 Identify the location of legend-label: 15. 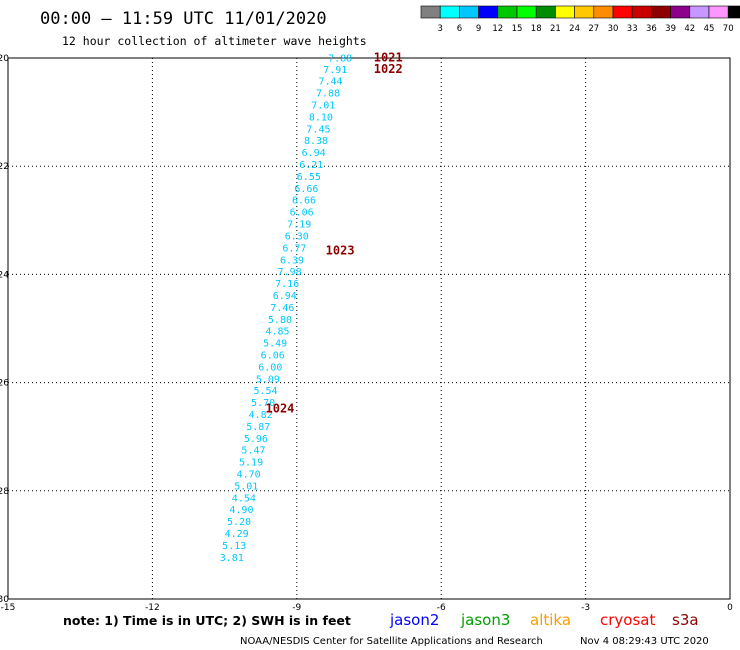
(517, 29).